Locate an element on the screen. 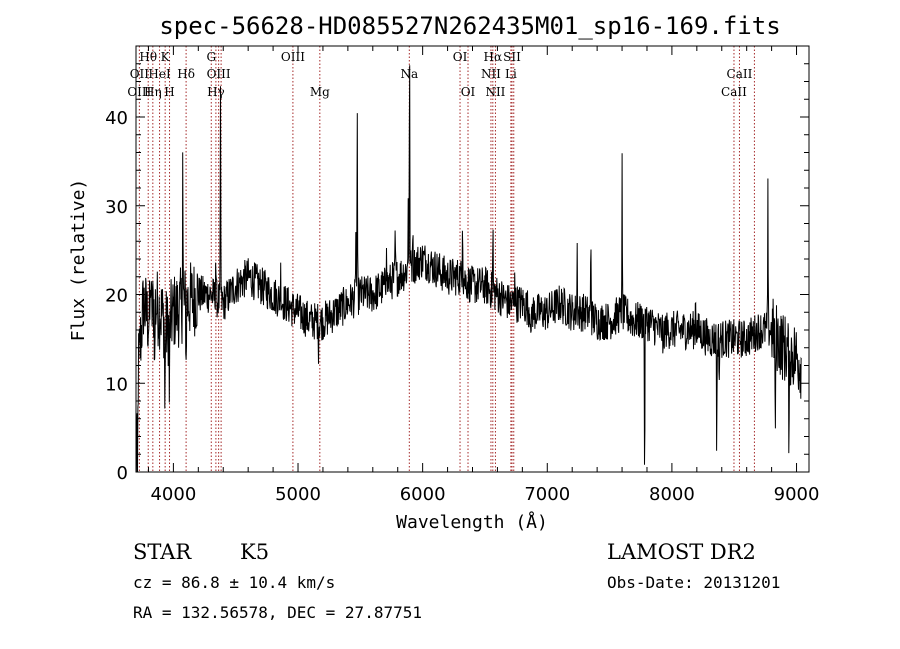  x-tick-label: 7000 is located at coordinates (547, 494).